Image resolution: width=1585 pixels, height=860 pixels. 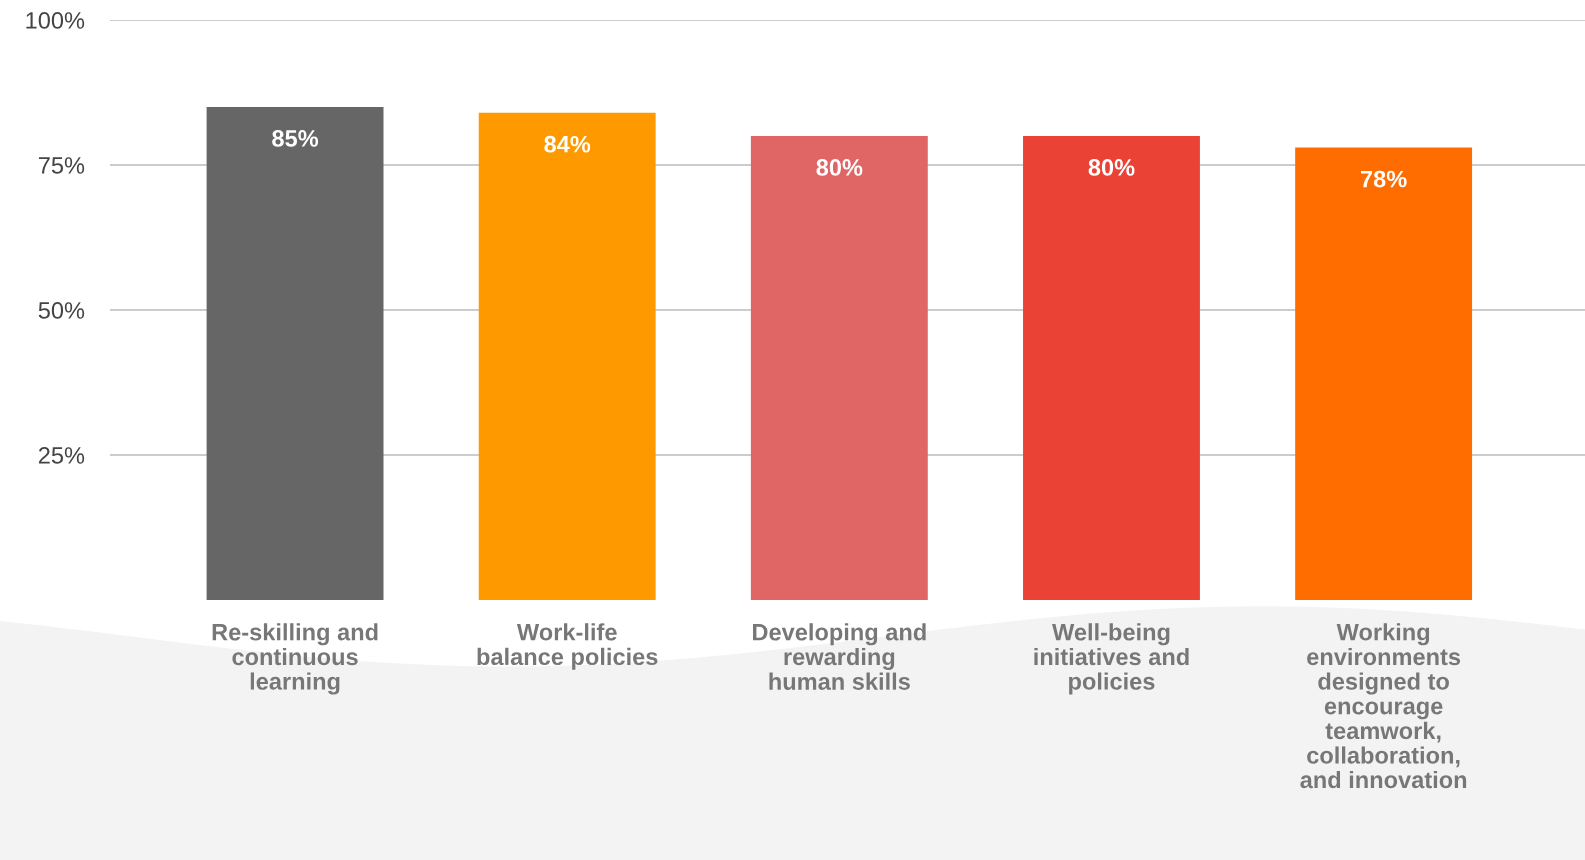 I want to click on x-tick-label: Working environments designed to encourage teamwork, collaboration, and innovation, so click(x=1383, y=706).